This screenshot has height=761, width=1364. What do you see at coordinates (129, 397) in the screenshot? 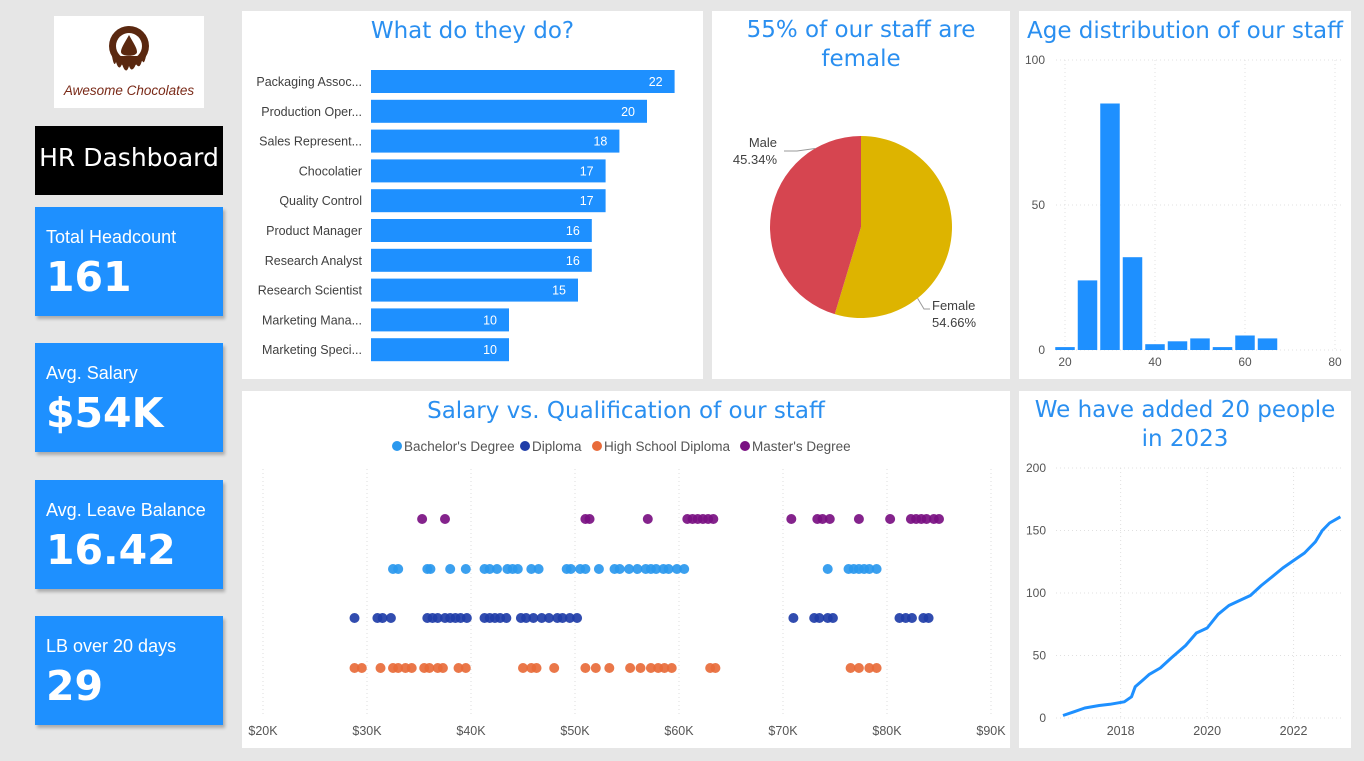
I see `kpi-avg-salary: Avg. Salary $54K` at bounding box center [129, 397].